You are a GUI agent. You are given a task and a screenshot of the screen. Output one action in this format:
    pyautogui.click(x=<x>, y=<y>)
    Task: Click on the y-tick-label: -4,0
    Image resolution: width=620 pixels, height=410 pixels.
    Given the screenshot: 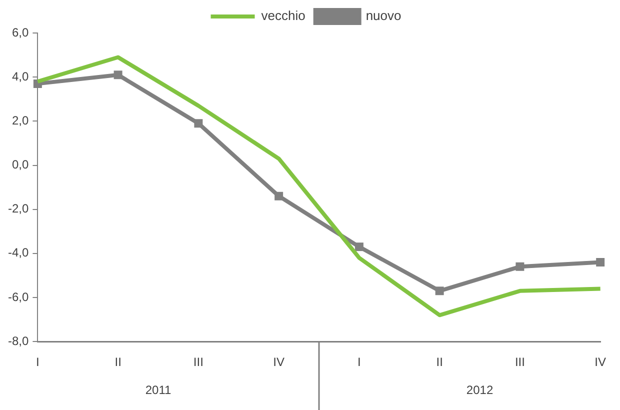 What is the action you would take?
    pyautogui.click(x=18, y=253)
    